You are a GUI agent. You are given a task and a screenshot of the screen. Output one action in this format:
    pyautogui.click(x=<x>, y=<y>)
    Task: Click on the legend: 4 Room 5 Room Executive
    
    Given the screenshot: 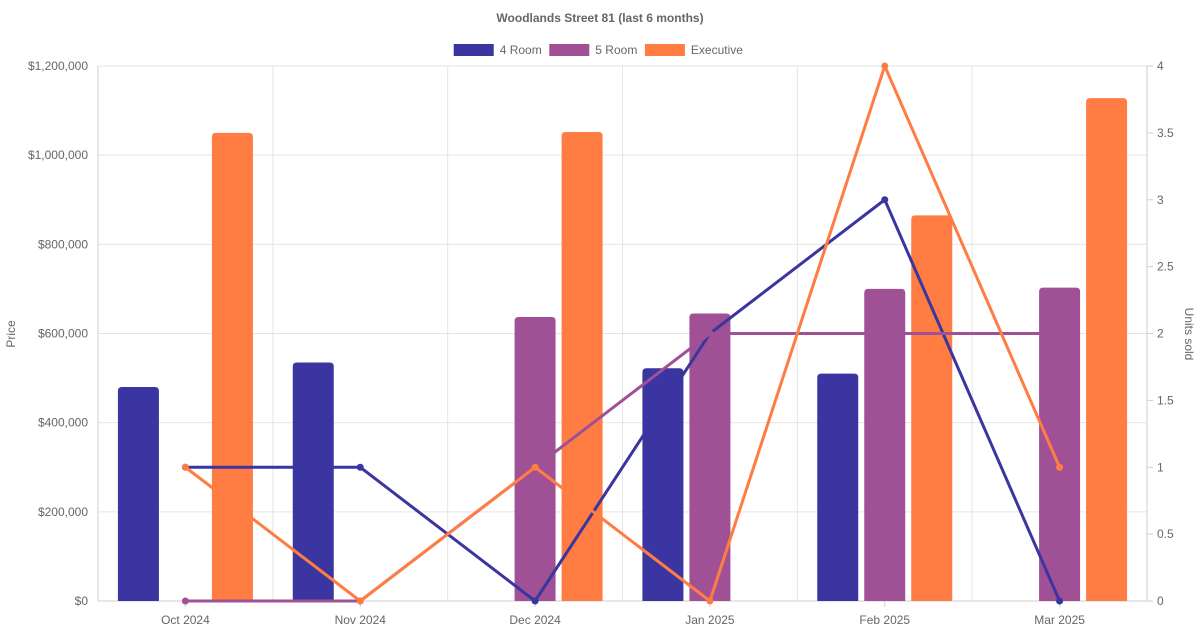 What is the action you would take?
    pyautogui.click(x=598, y=50)
    